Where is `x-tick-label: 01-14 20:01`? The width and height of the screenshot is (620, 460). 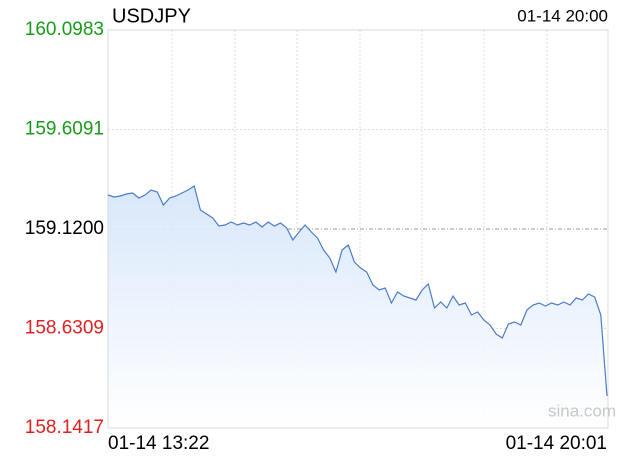 x-tick-label: 01-14 20:01 is located at coordinates (556, 443).